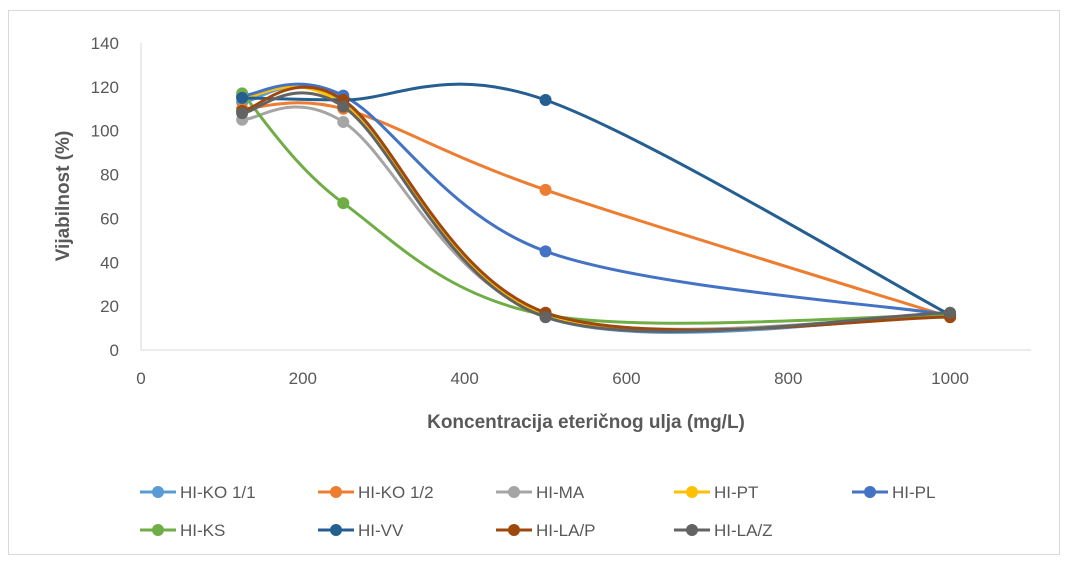  Describe the element at coordinates (114, 350) in the screenshot. I see `y-tick-label: 0` at that location.